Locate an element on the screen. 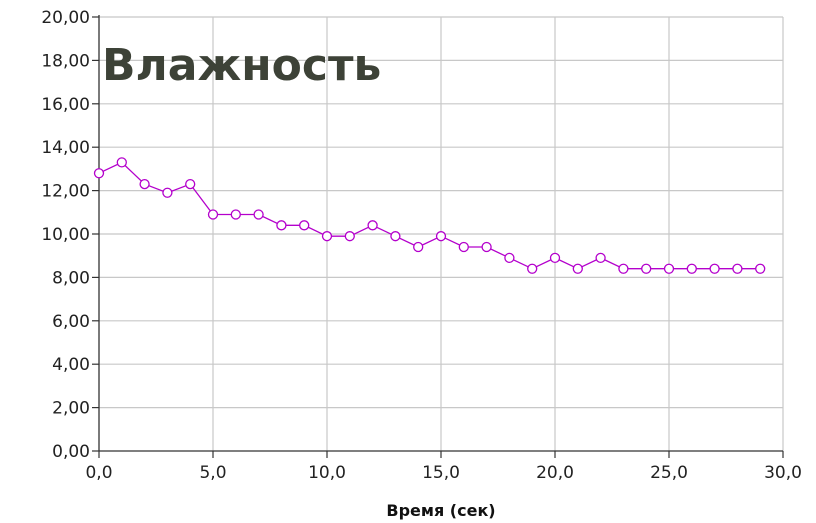 The width and height of the screenshot is (816, 523). x-tick-label: 15,0 is located at coordinates (441, 473).